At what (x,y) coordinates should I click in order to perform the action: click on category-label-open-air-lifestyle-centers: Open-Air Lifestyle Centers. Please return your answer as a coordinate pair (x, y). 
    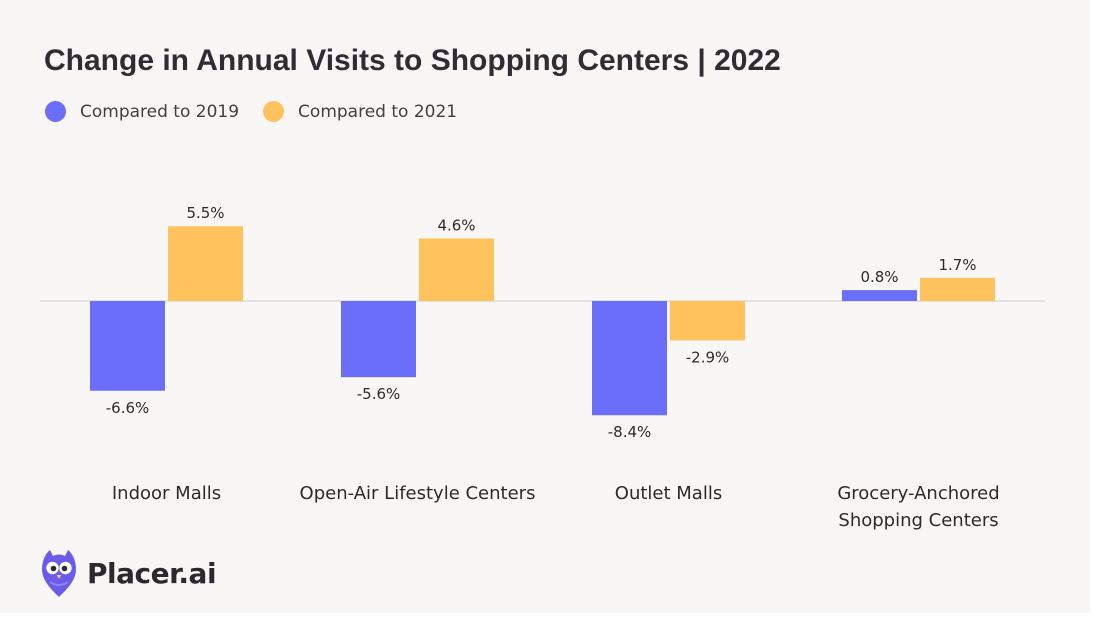
    Looking at the image, I should click on (418, 493).